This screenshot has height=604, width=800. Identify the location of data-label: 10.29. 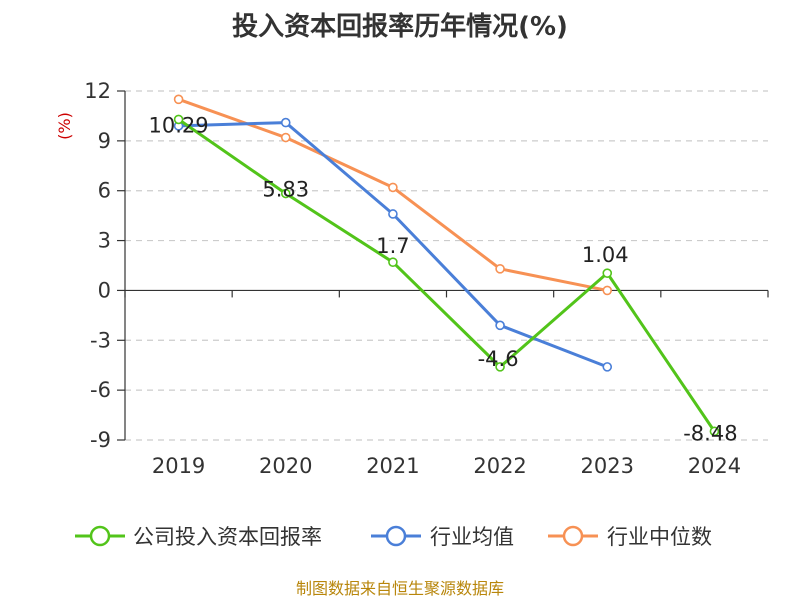
(179, 125).